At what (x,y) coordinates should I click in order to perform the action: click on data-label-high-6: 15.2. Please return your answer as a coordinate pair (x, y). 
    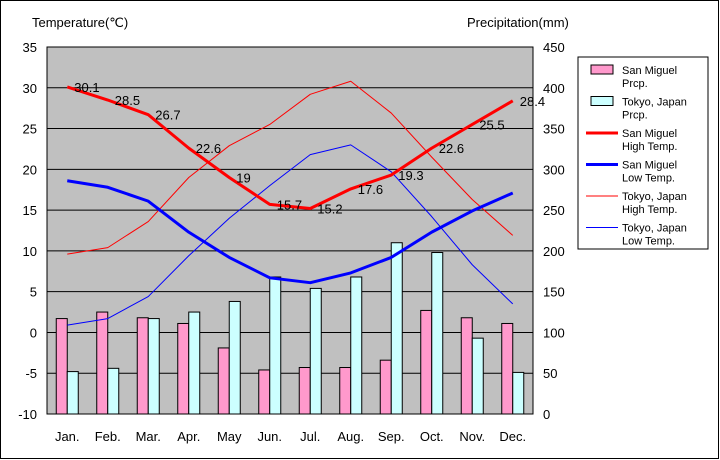
    Looking at the image, I should click on (329, 208).